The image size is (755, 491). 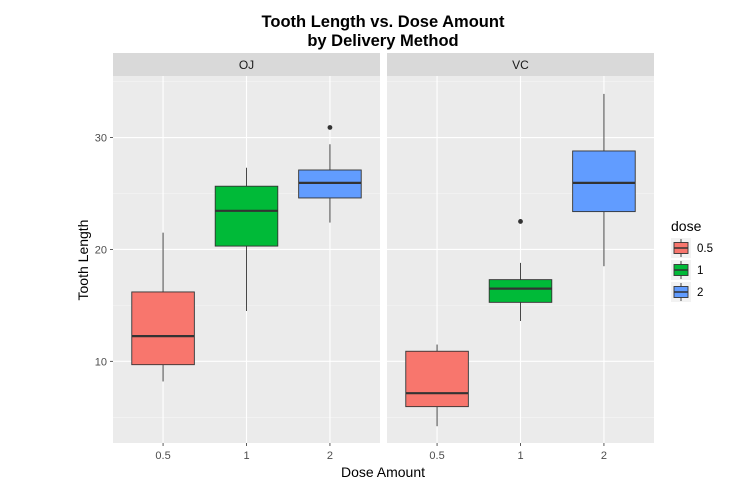 I want to click on facet-strip-label: VC, so click(x=520, y=65).